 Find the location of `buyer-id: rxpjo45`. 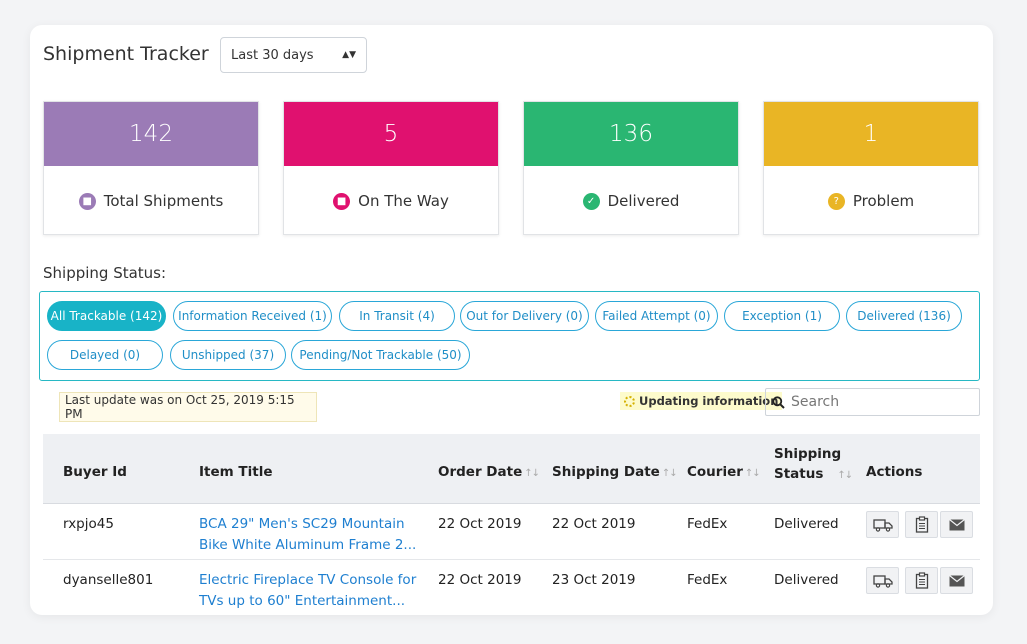

buyer-id: rxpjo45 is located at coordinates (88, 524).